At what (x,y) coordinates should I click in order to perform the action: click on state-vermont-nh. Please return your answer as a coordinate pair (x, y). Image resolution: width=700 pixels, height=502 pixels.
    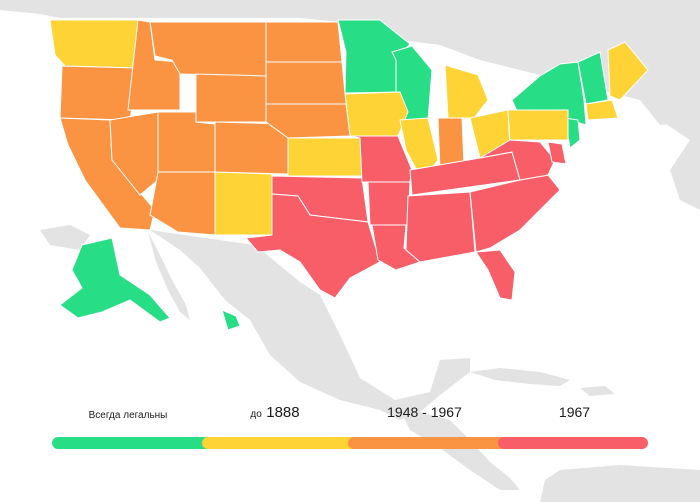
    Looking at the image, I should click on (593, 78).